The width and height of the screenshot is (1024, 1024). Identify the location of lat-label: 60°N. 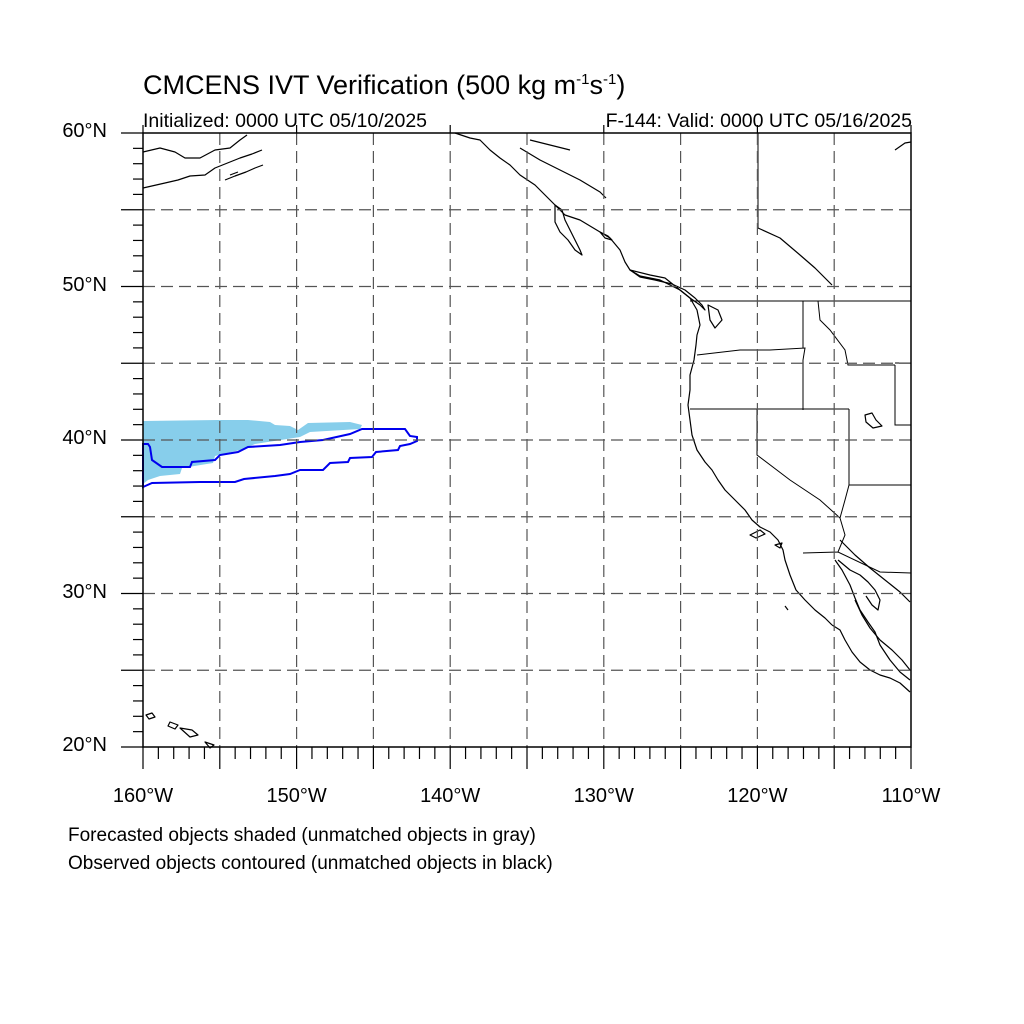
(84, 131).